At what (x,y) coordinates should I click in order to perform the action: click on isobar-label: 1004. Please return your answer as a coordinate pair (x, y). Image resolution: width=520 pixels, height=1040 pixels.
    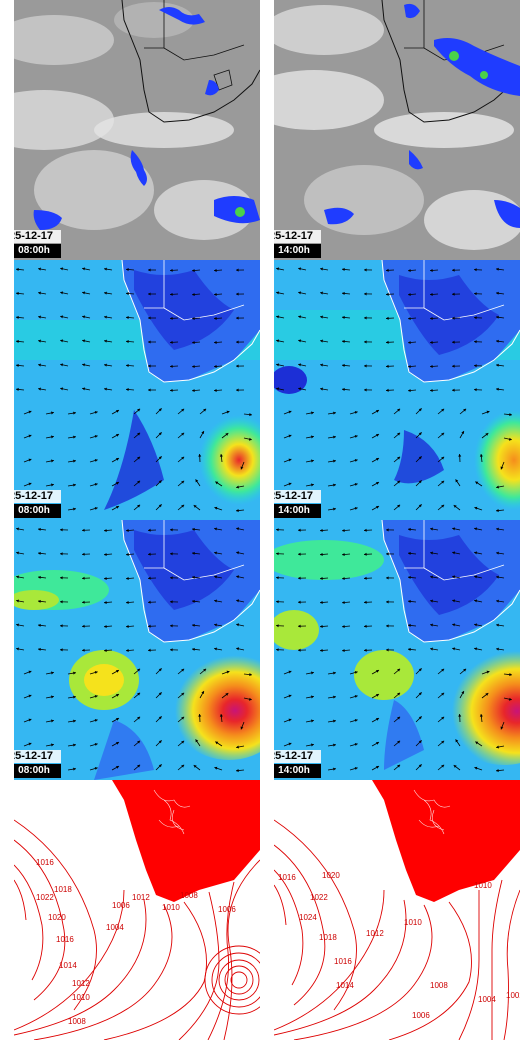
    Looking at the image, I should click on (115, 927).